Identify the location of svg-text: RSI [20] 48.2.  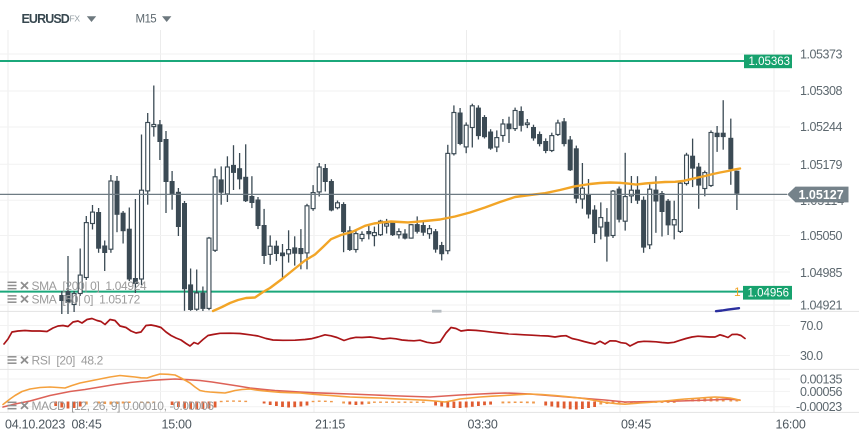
(68, 360).